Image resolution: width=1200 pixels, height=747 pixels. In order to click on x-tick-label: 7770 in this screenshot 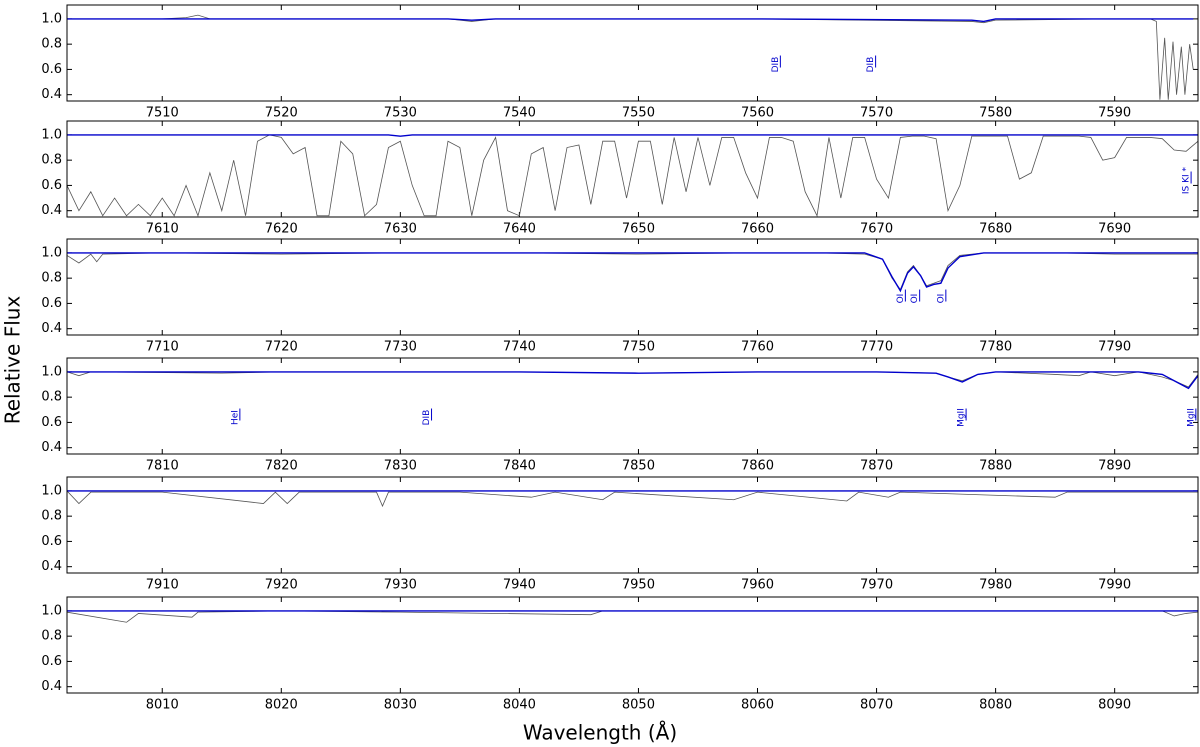, I will do `click(876, 347)`.